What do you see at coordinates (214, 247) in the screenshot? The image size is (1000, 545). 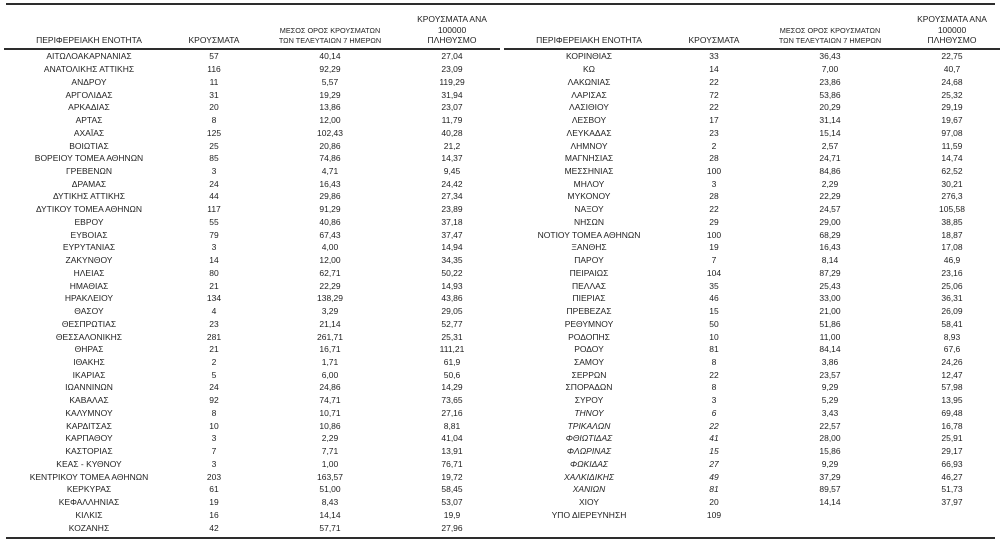 I see `cases-cell: 3` at bounding box center [214, 247].